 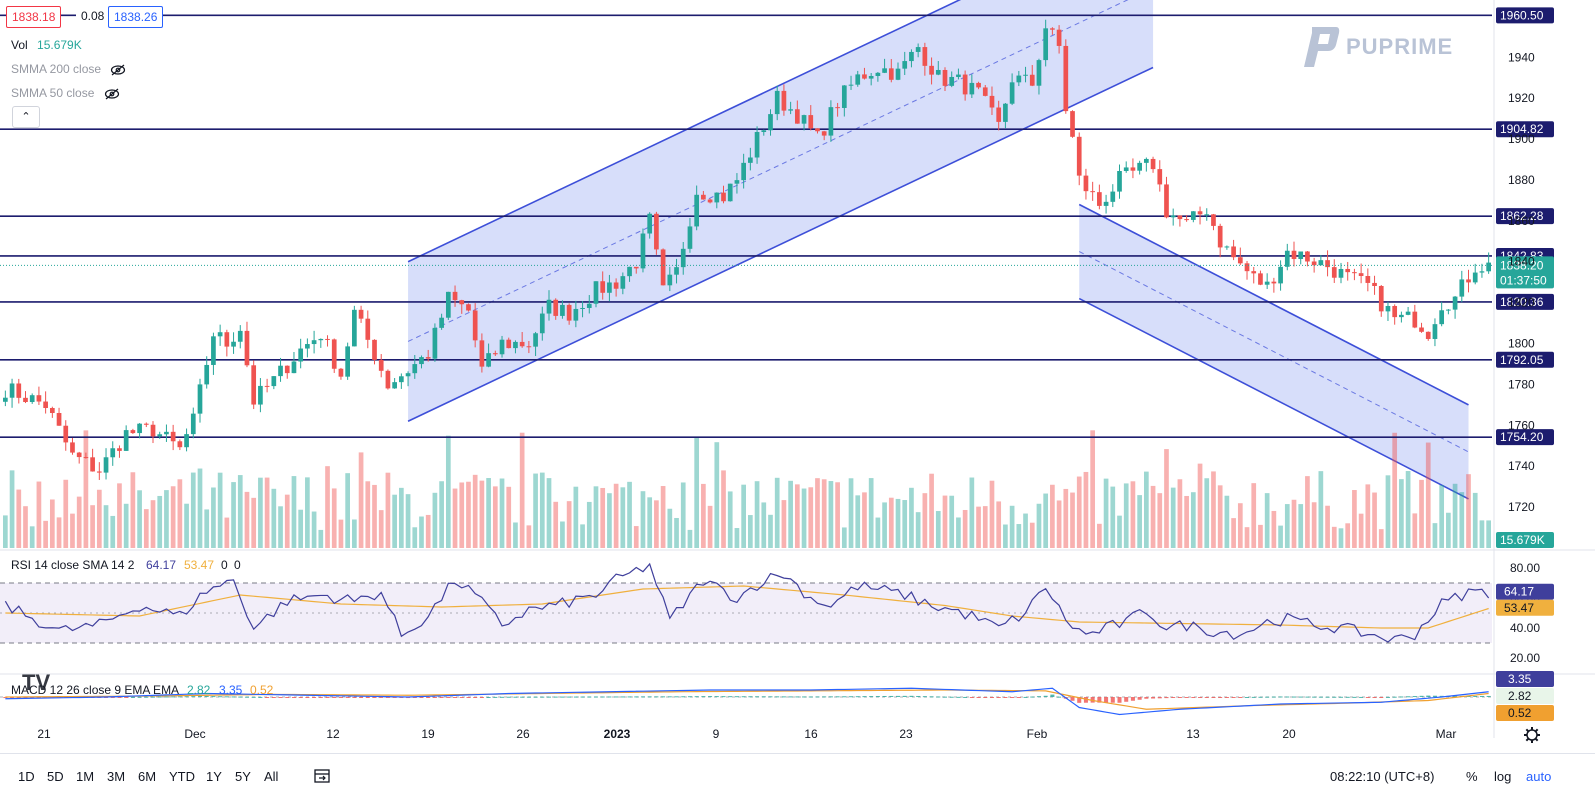 I want to click on timeframe-5d-button: 5D, so click(x=55, y=776).